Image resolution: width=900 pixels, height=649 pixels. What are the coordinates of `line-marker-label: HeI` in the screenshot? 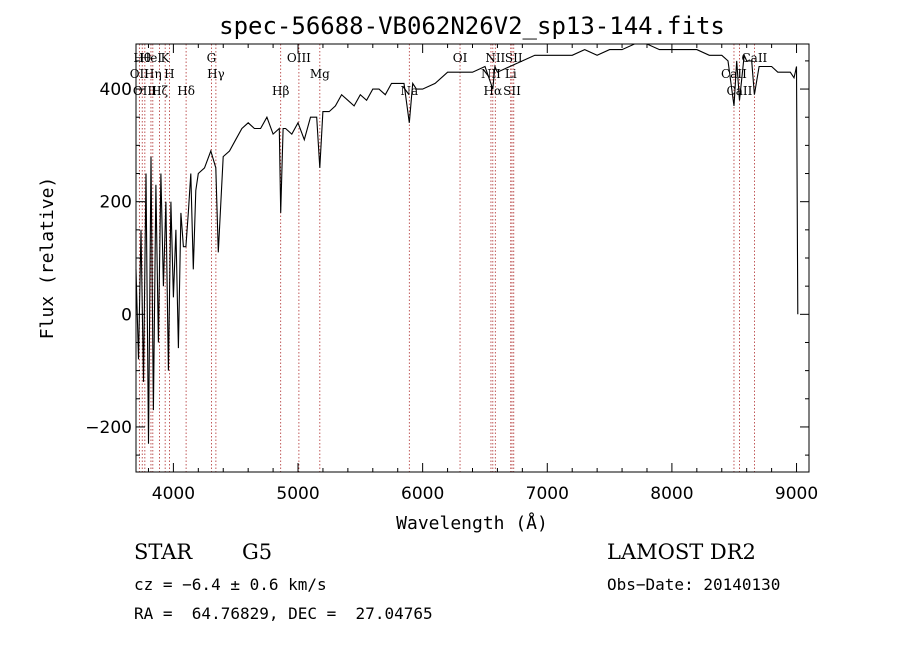 It's located at (151, 58).